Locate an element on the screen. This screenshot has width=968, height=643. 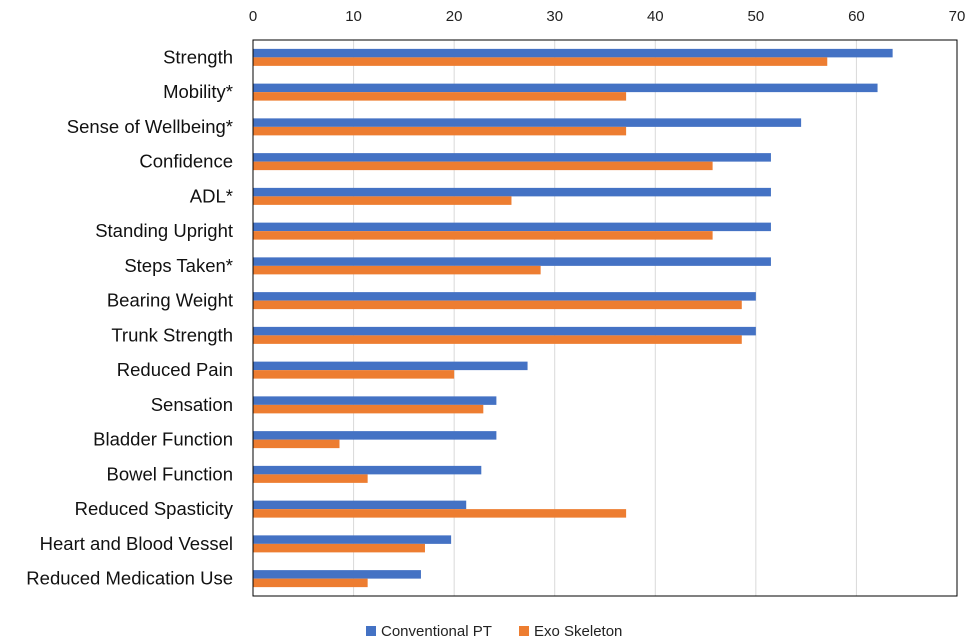
category-label: Heart and Blood Vessel is located at coordinates (136, 543).